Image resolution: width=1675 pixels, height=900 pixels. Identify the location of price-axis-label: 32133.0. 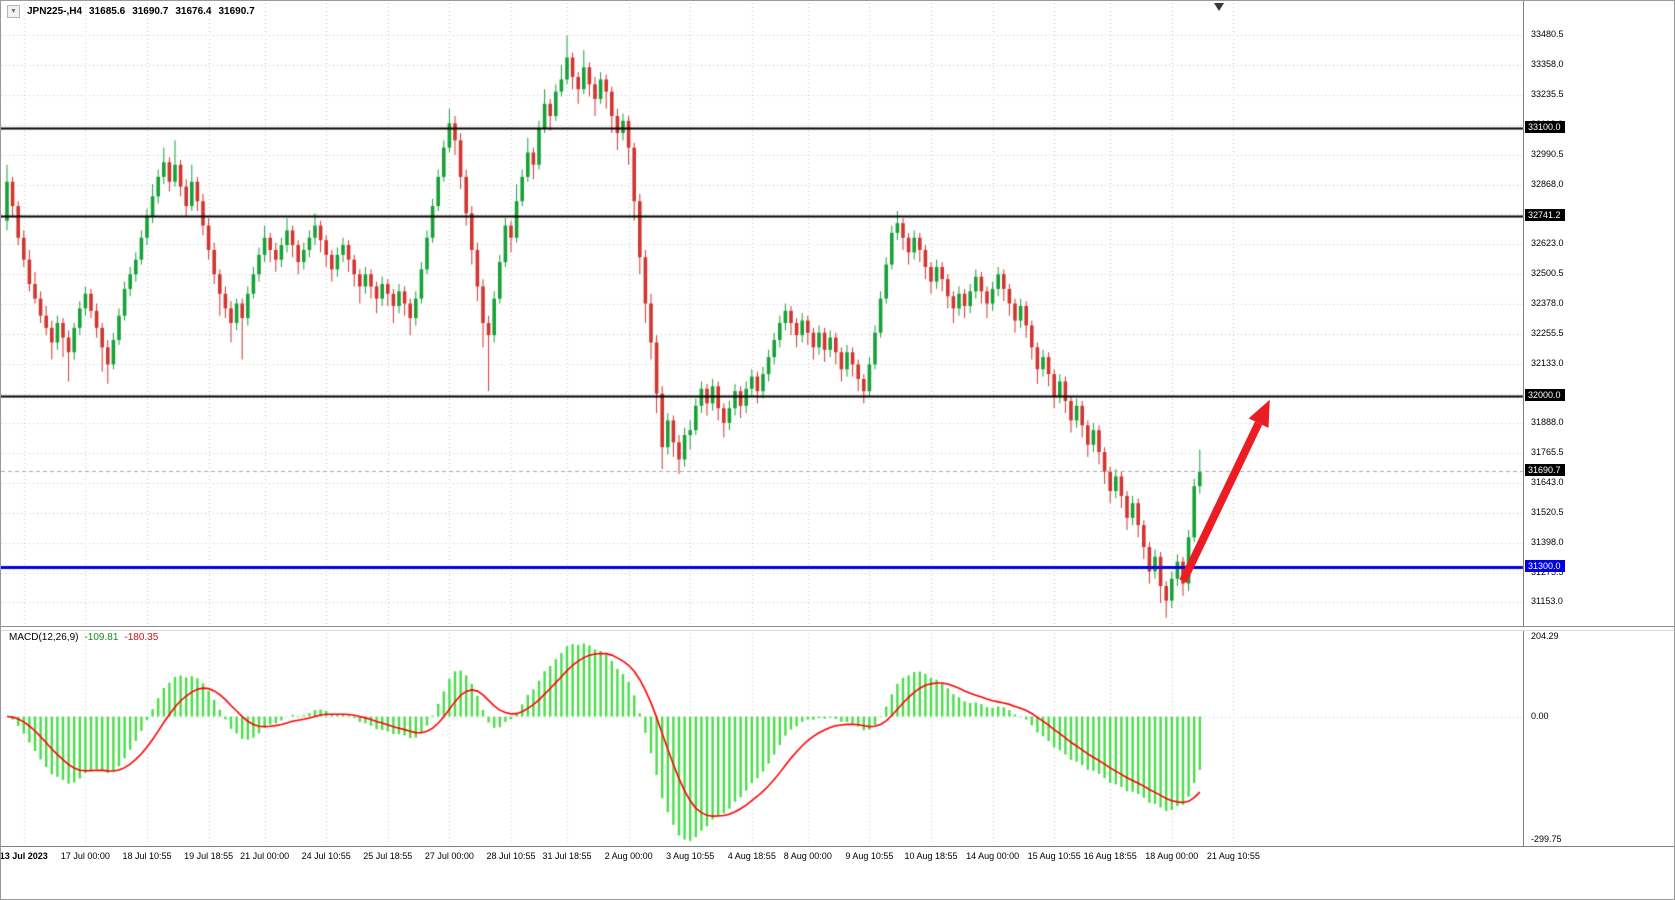
(1547, 362).